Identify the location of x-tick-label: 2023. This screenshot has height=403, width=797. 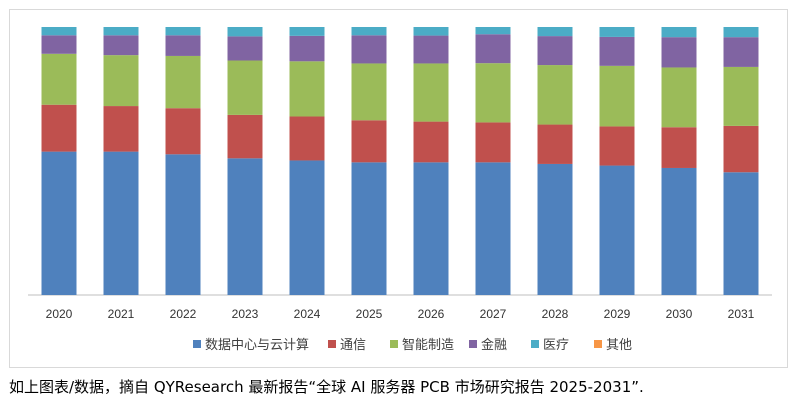
(245, 314).